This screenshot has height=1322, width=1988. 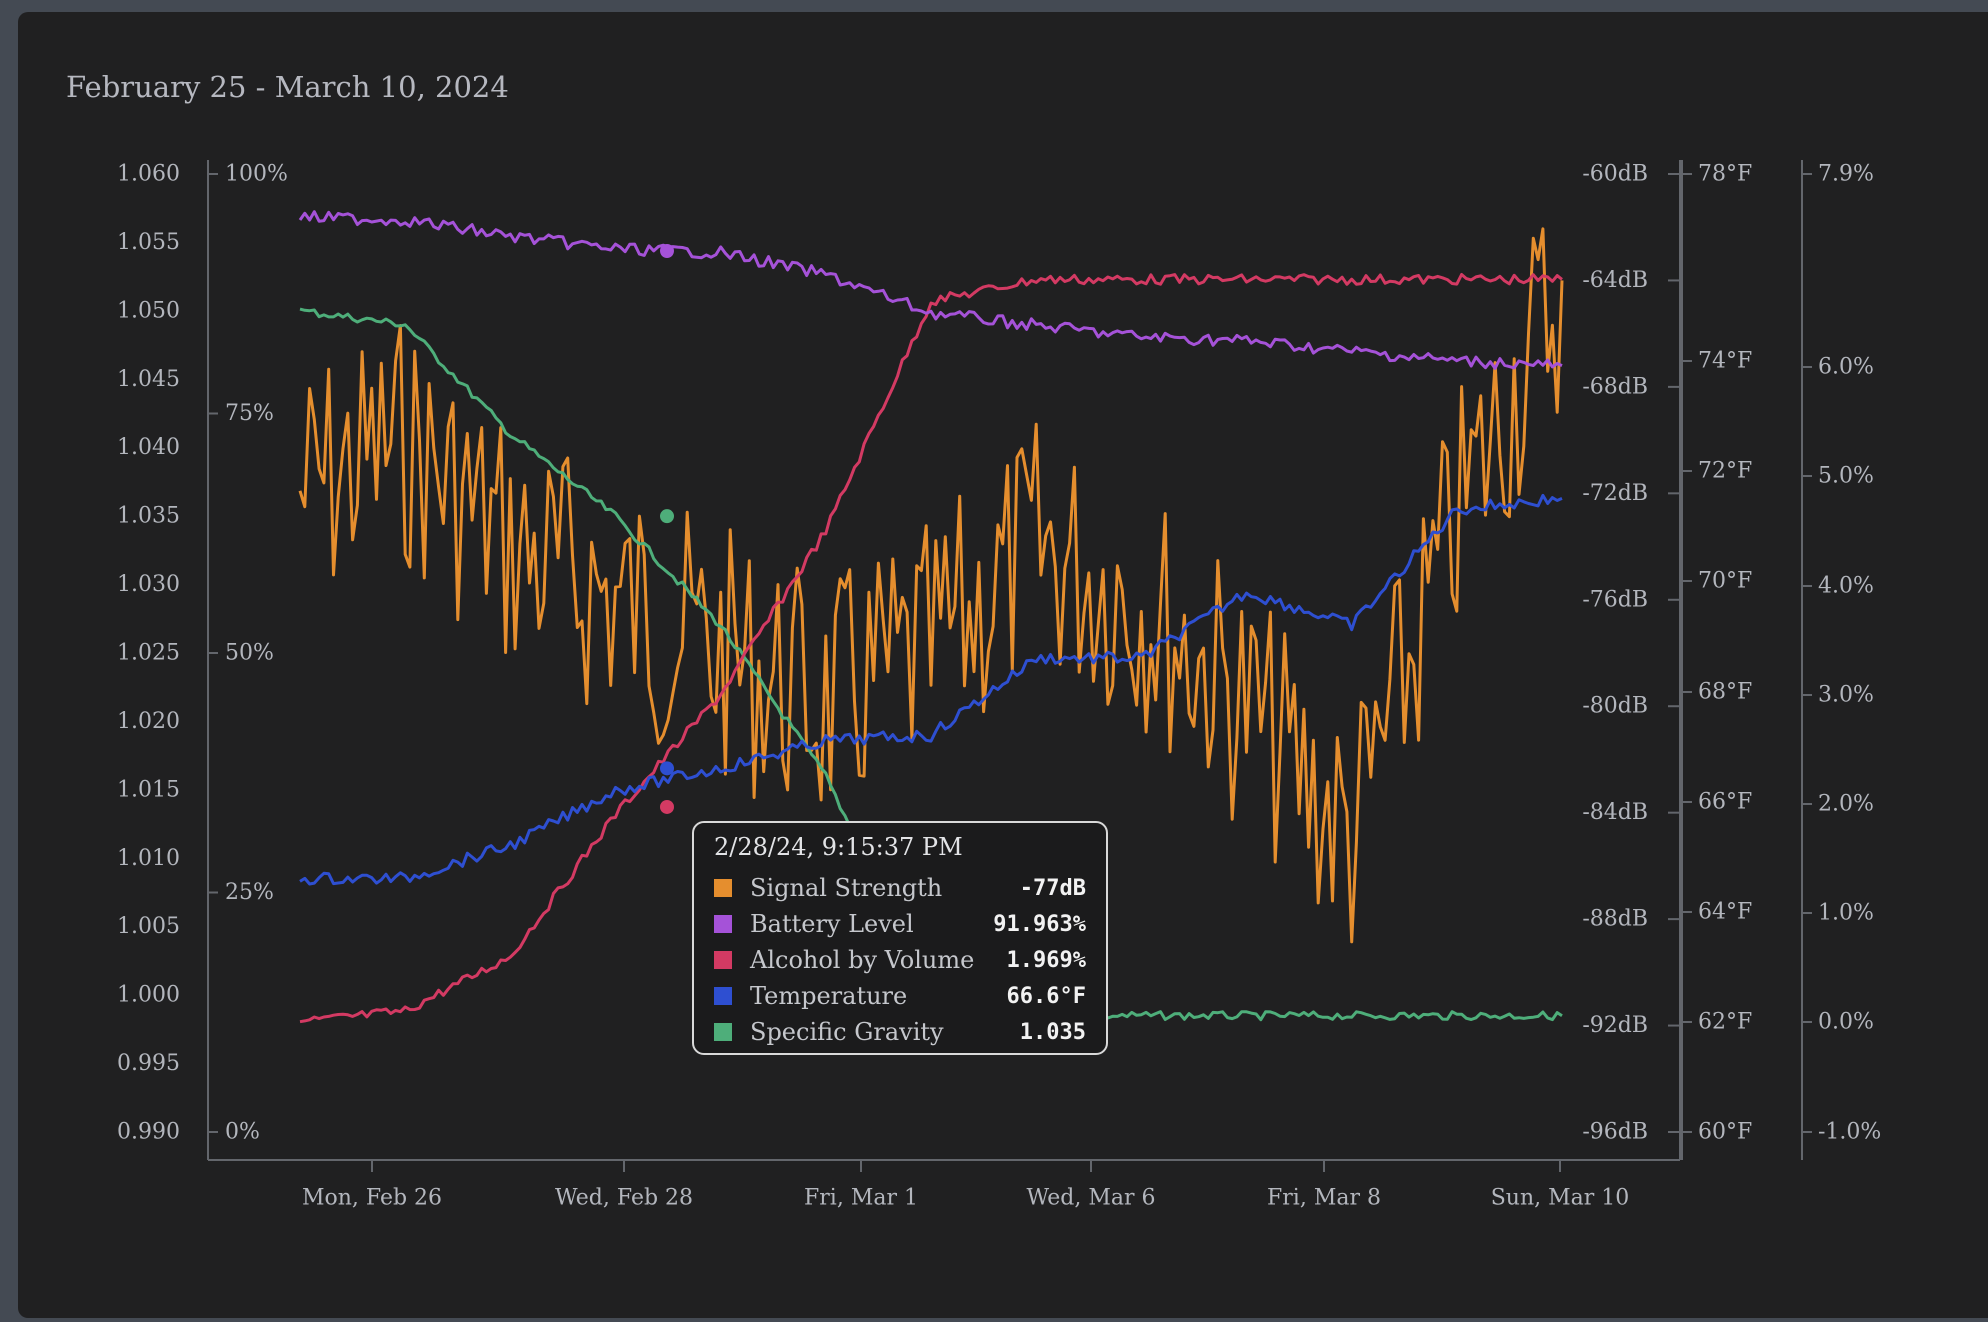 I want to click on tooltip-row-battery: Battery Level 91.963%, so click(x=900, y=924).